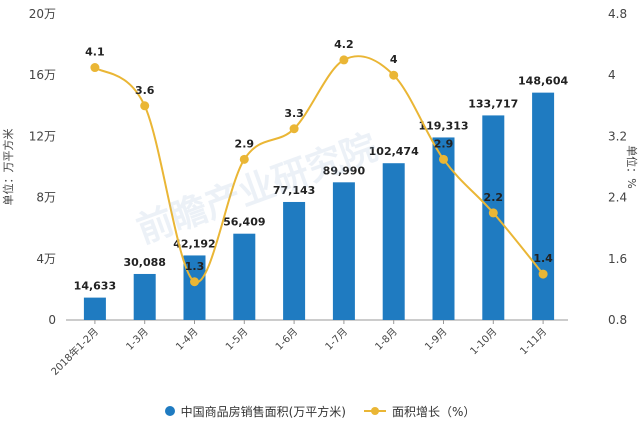 This screenshot has height=427, width=640. I want to click on left-tick-label: 0, so click(52, 320).